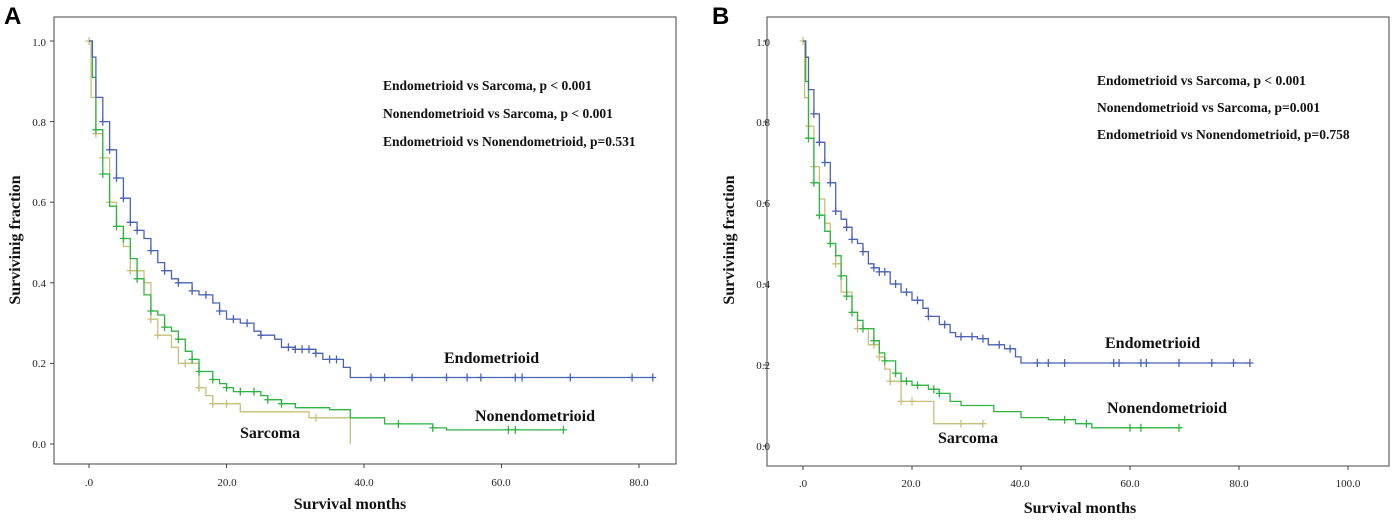  I want to click on panel-b-x-ticks: .0 20.0 40.0 60.0 80.0 100.0, so click(1080, 484).